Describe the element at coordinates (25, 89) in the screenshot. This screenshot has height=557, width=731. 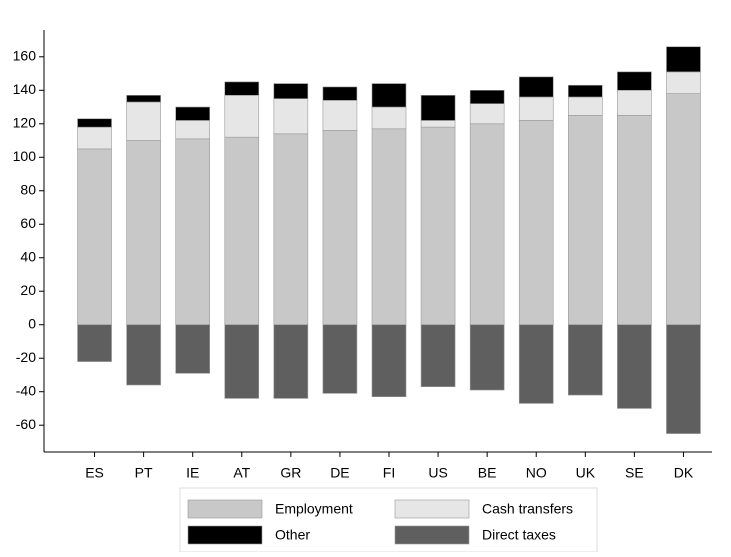
I see `y-tick-label: 140` at that location.